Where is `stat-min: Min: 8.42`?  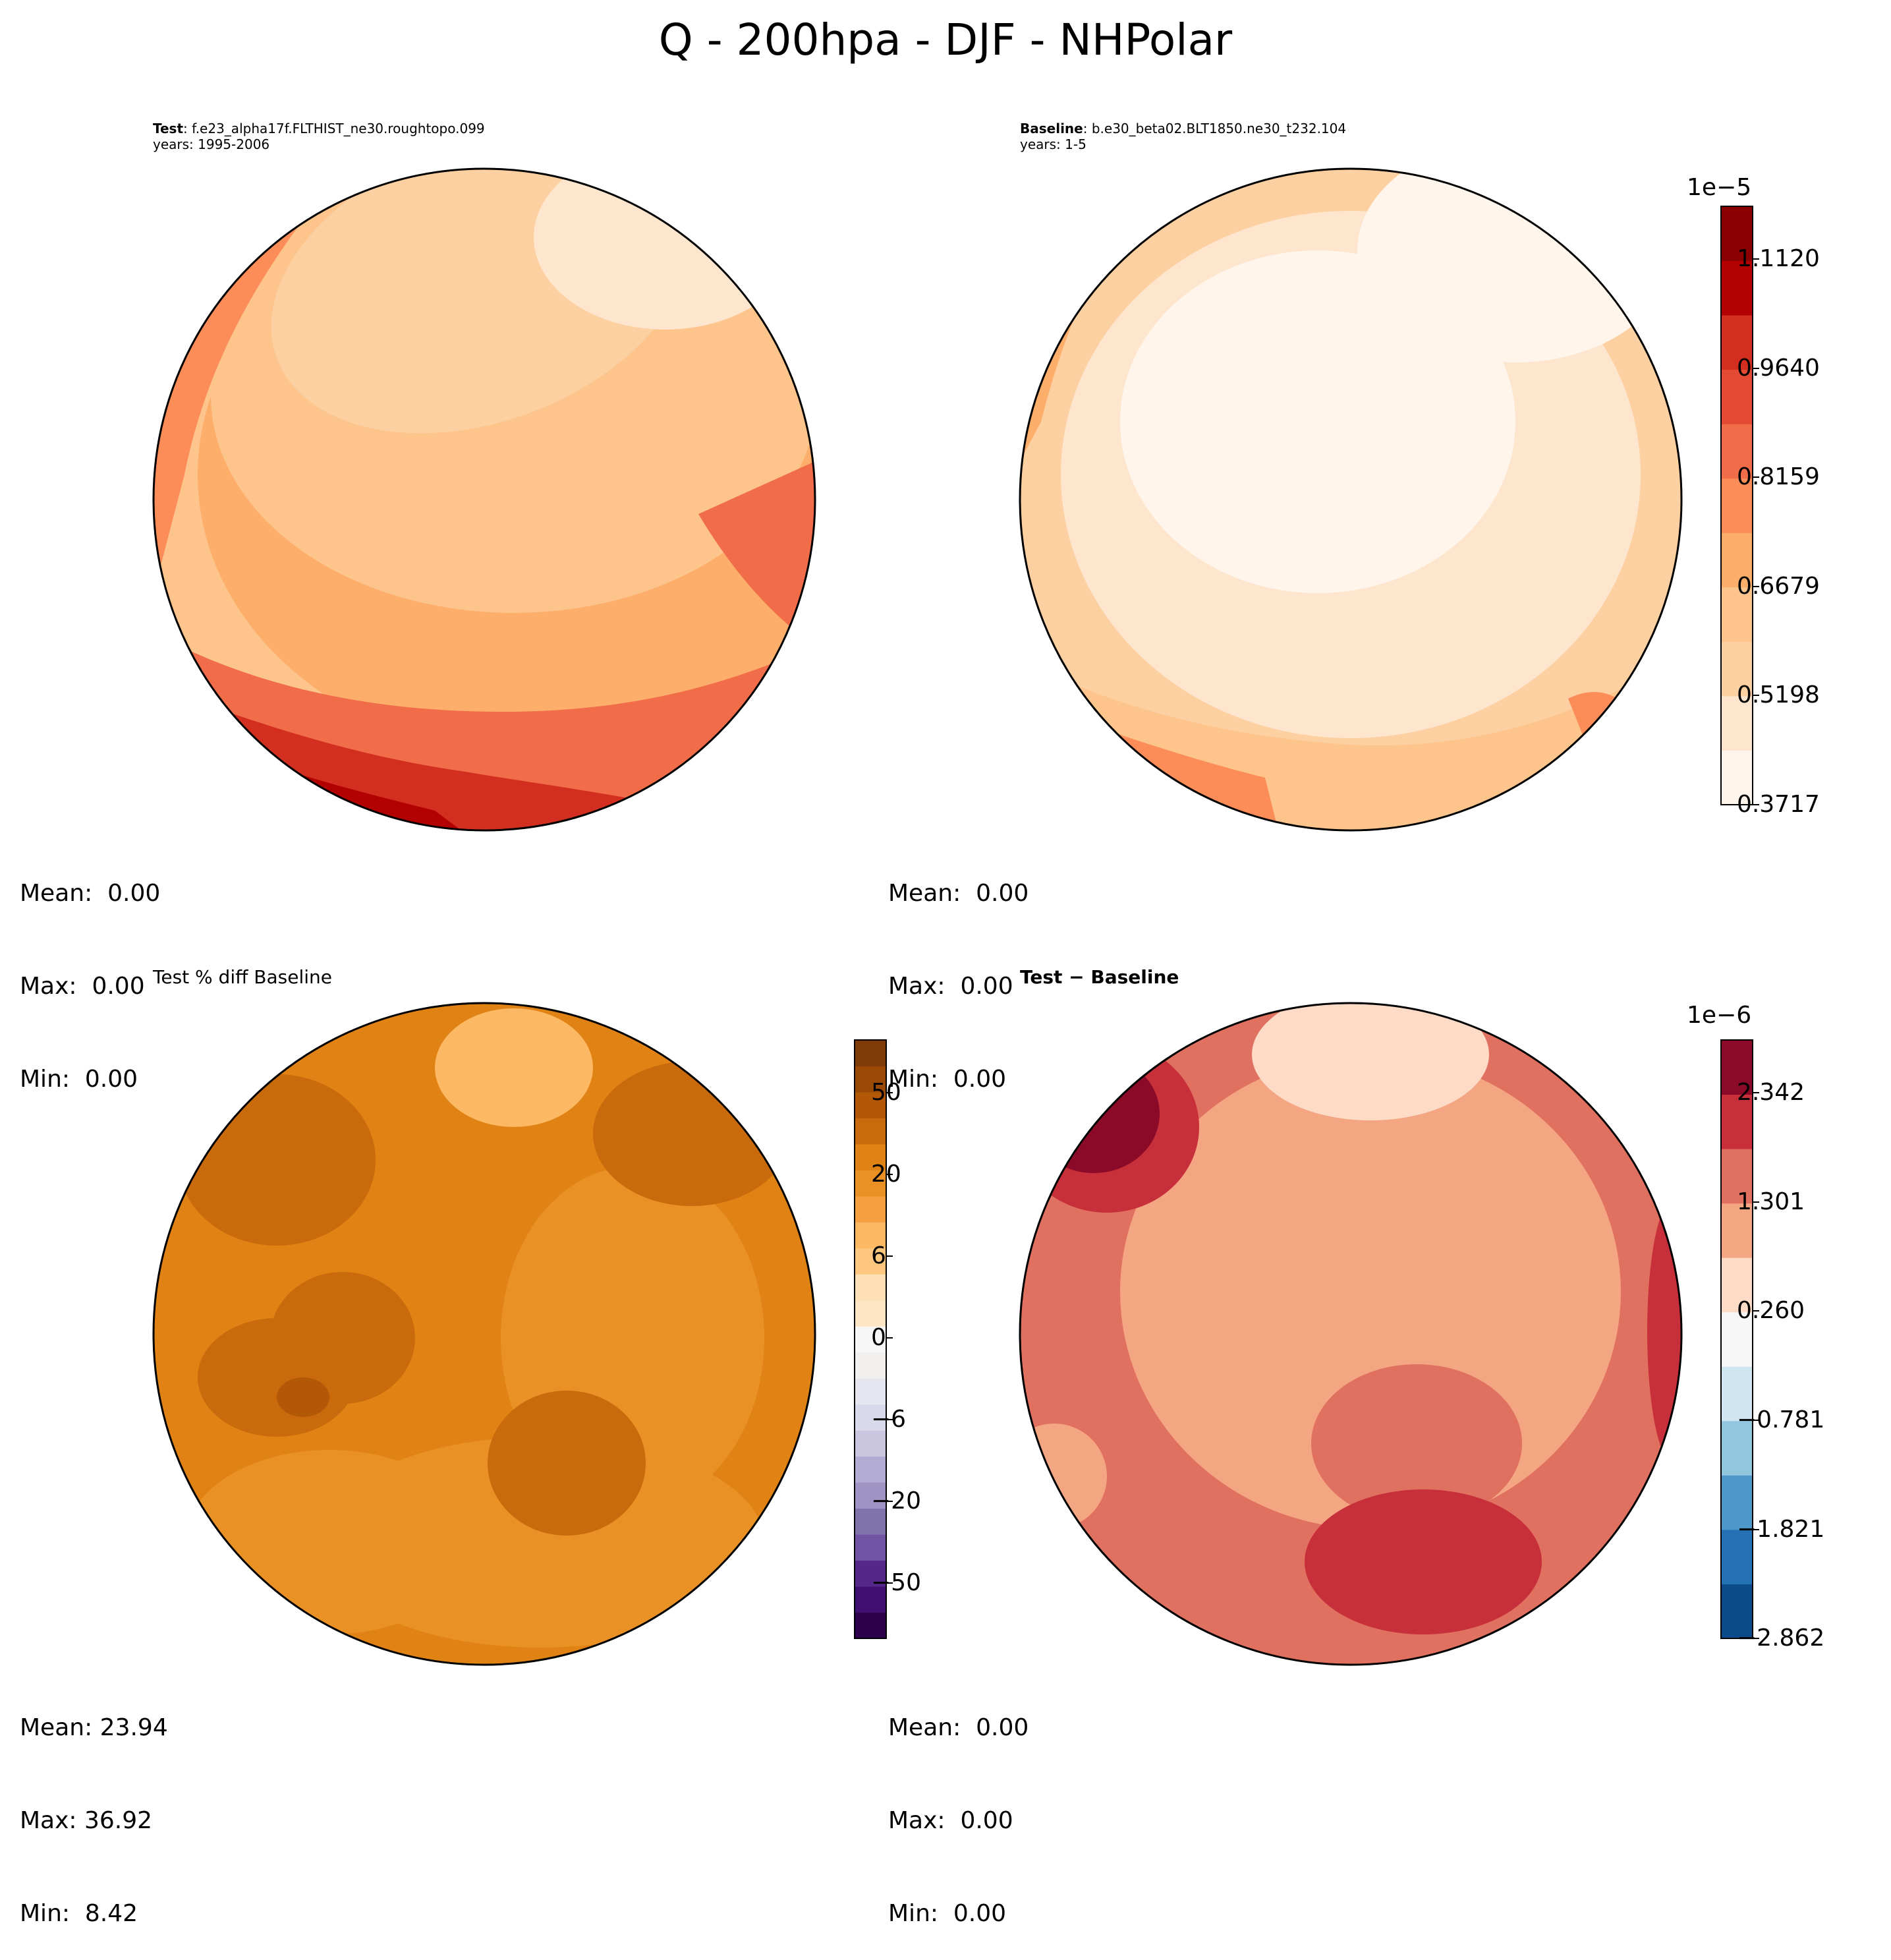 stat-min: Min: 8.42 is located at coordinates (79, 1913).